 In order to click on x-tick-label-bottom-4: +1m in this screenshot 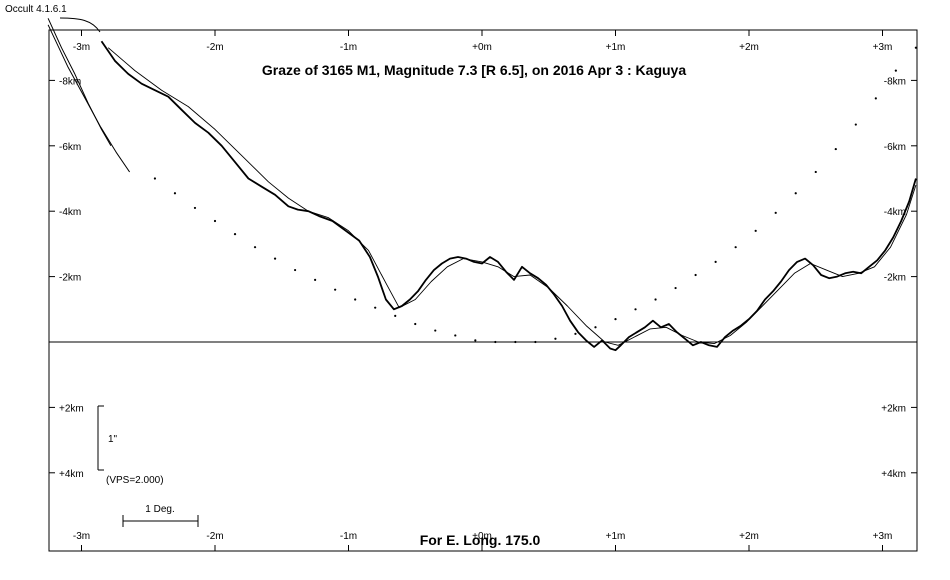, I will do `click(616, 536)`.